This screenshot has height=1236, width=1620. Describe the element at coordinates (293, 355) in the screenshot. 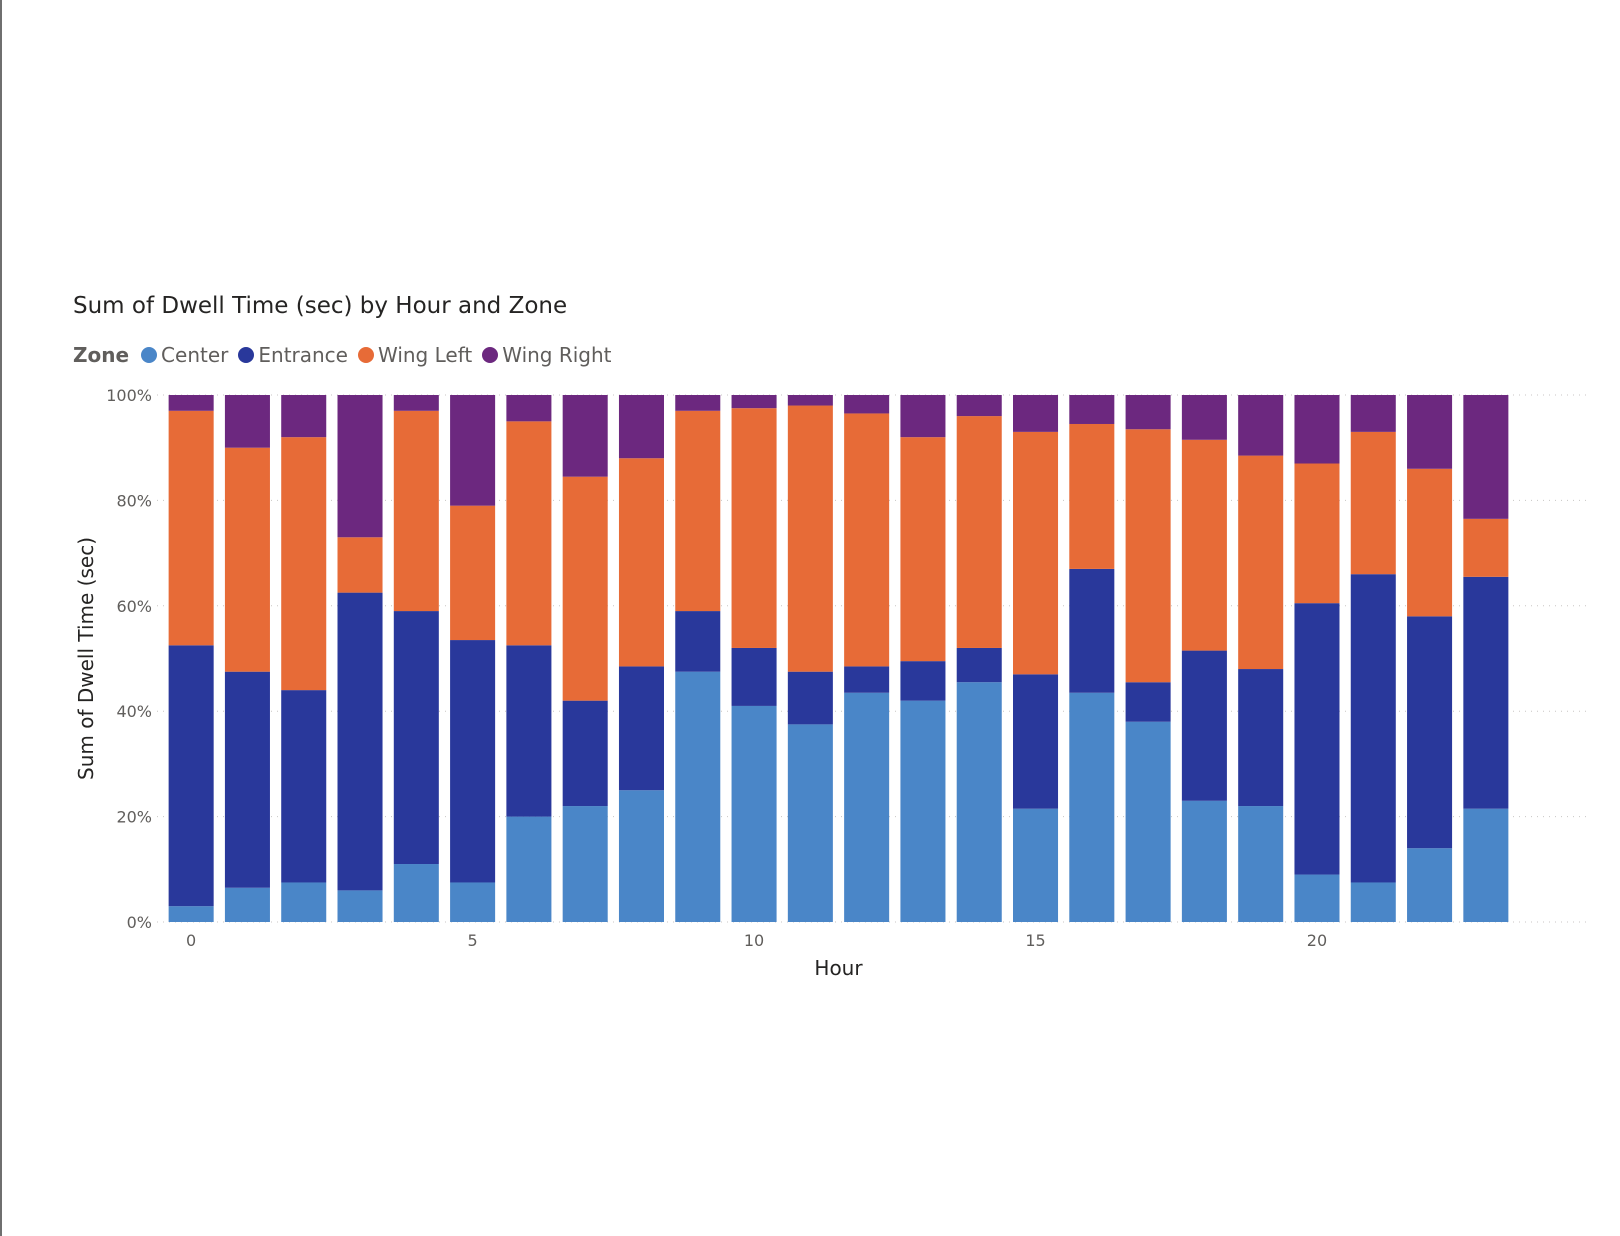

I see `legend-item-entrance: Entrance` at that location.